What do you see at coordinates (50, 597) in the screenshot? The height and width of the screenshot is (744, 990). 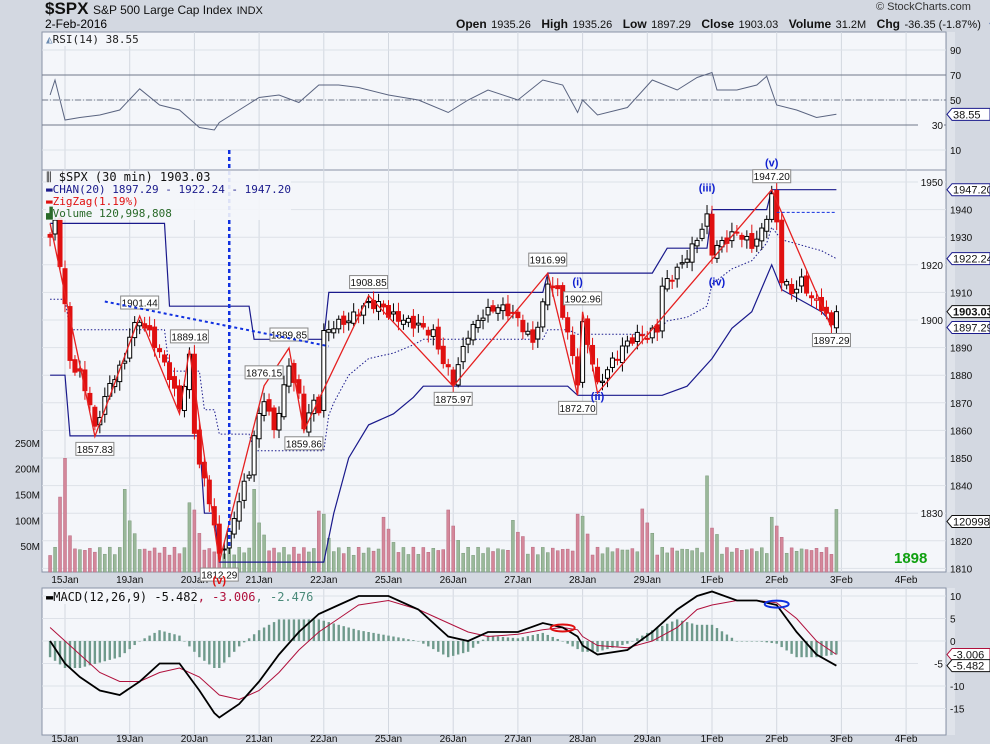 I see `macd-line-icon: ▬` at bounding box center [50, 597].